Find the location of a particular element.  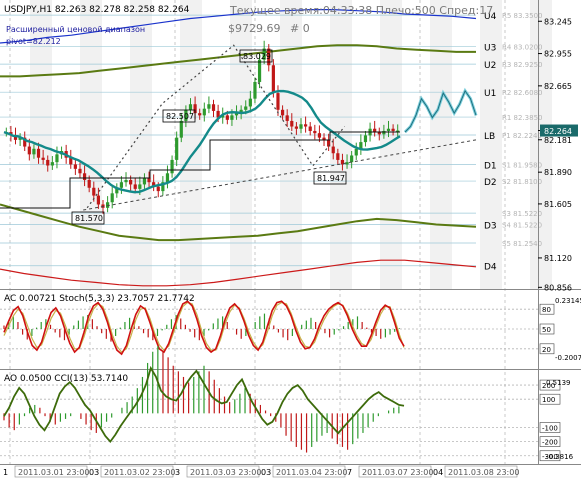

current-price-tag is located at coordinates (559, 130).